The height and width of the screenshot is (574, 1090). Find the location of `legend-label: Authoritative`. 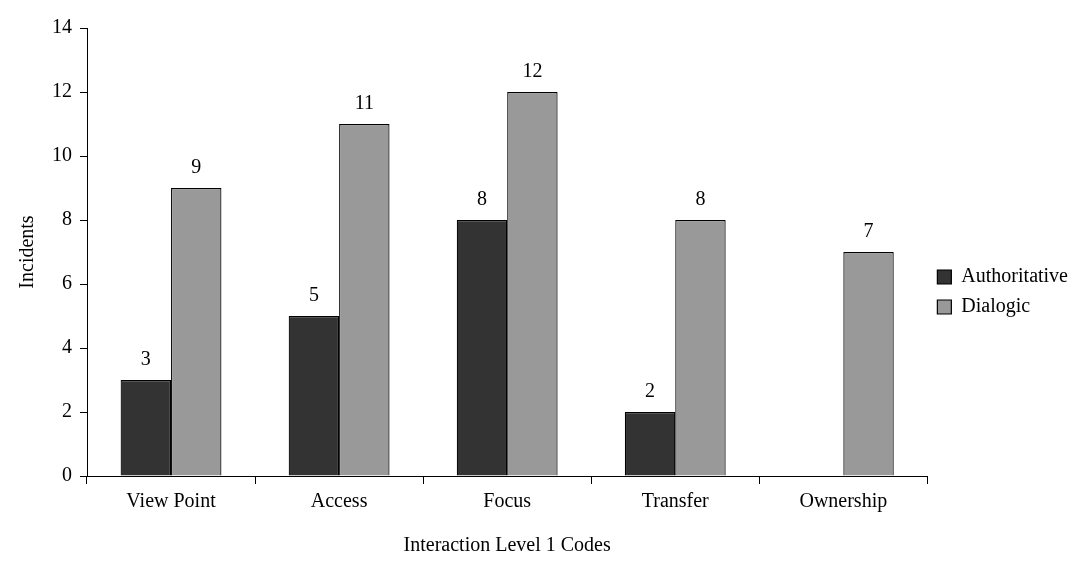

legend-label: Authoritative is located at coordinates (1015, 275).